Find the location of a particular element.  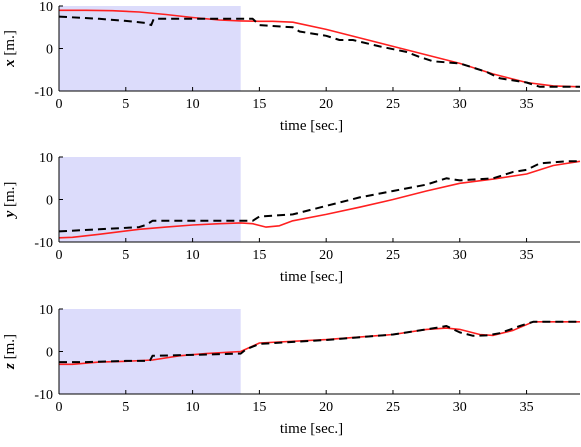

y-axis-label: x [m.] is located at coordinates (10, 49).